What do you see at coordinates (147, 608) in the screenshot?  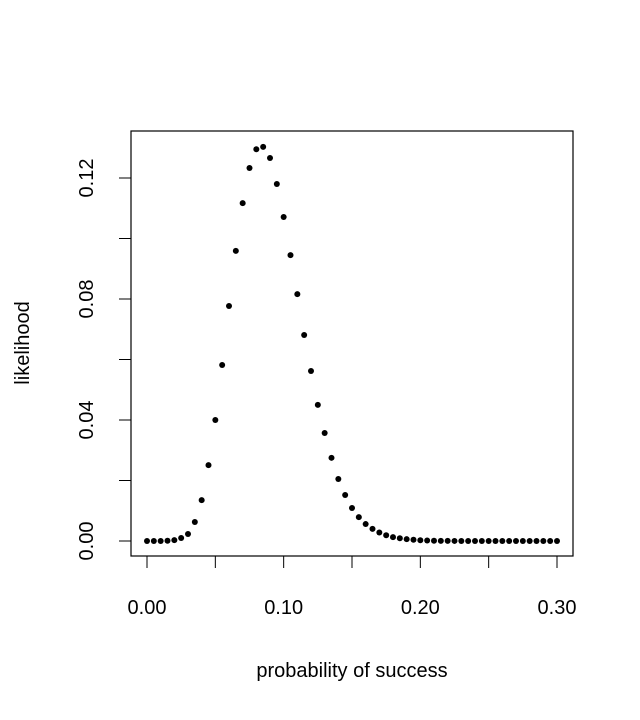 I see `x-tick-label: 0.00` at bounding box center [147, 608].